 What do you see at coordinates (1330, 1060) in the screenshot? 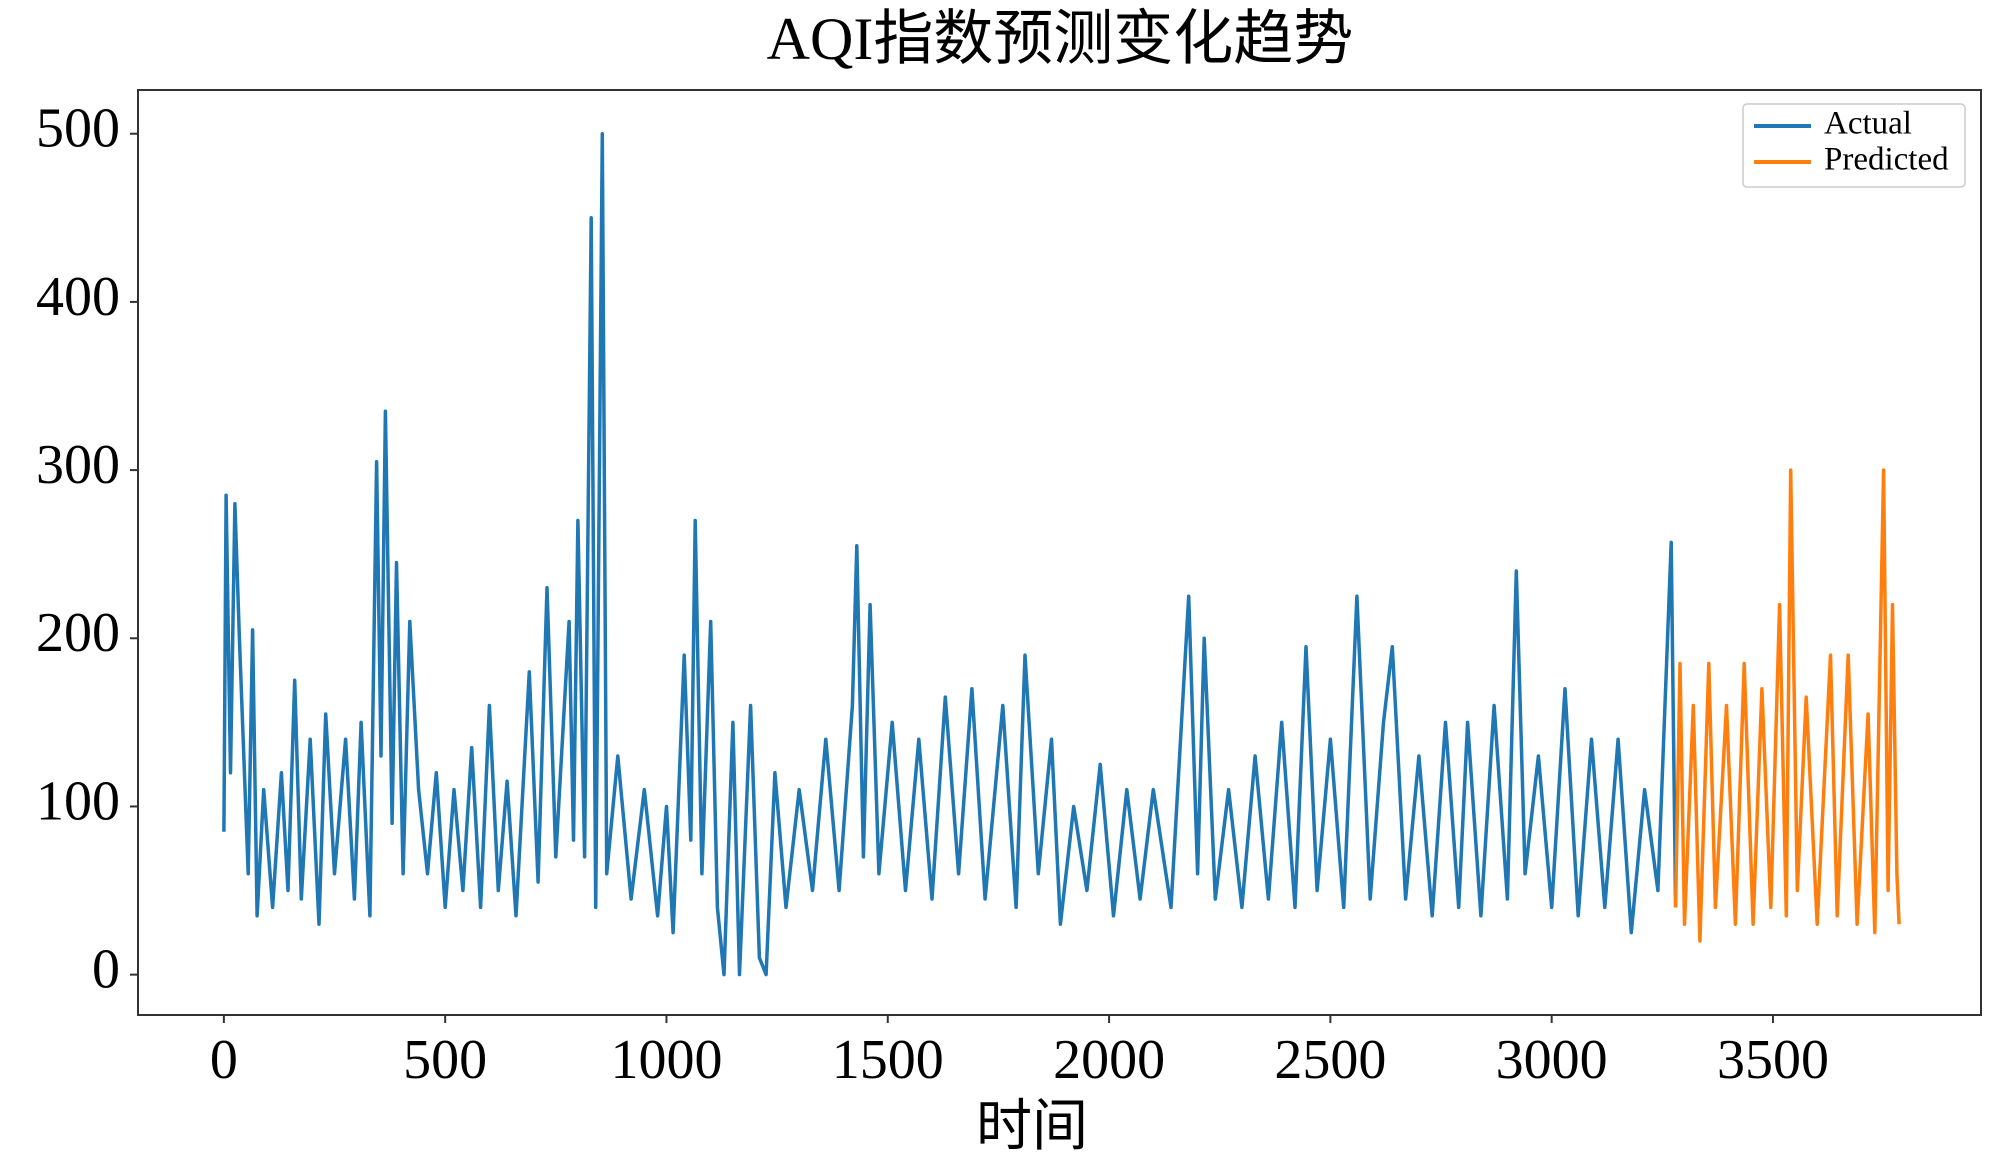
I see `x-tick-label: 2500` at bounding box center [1330, 1060].